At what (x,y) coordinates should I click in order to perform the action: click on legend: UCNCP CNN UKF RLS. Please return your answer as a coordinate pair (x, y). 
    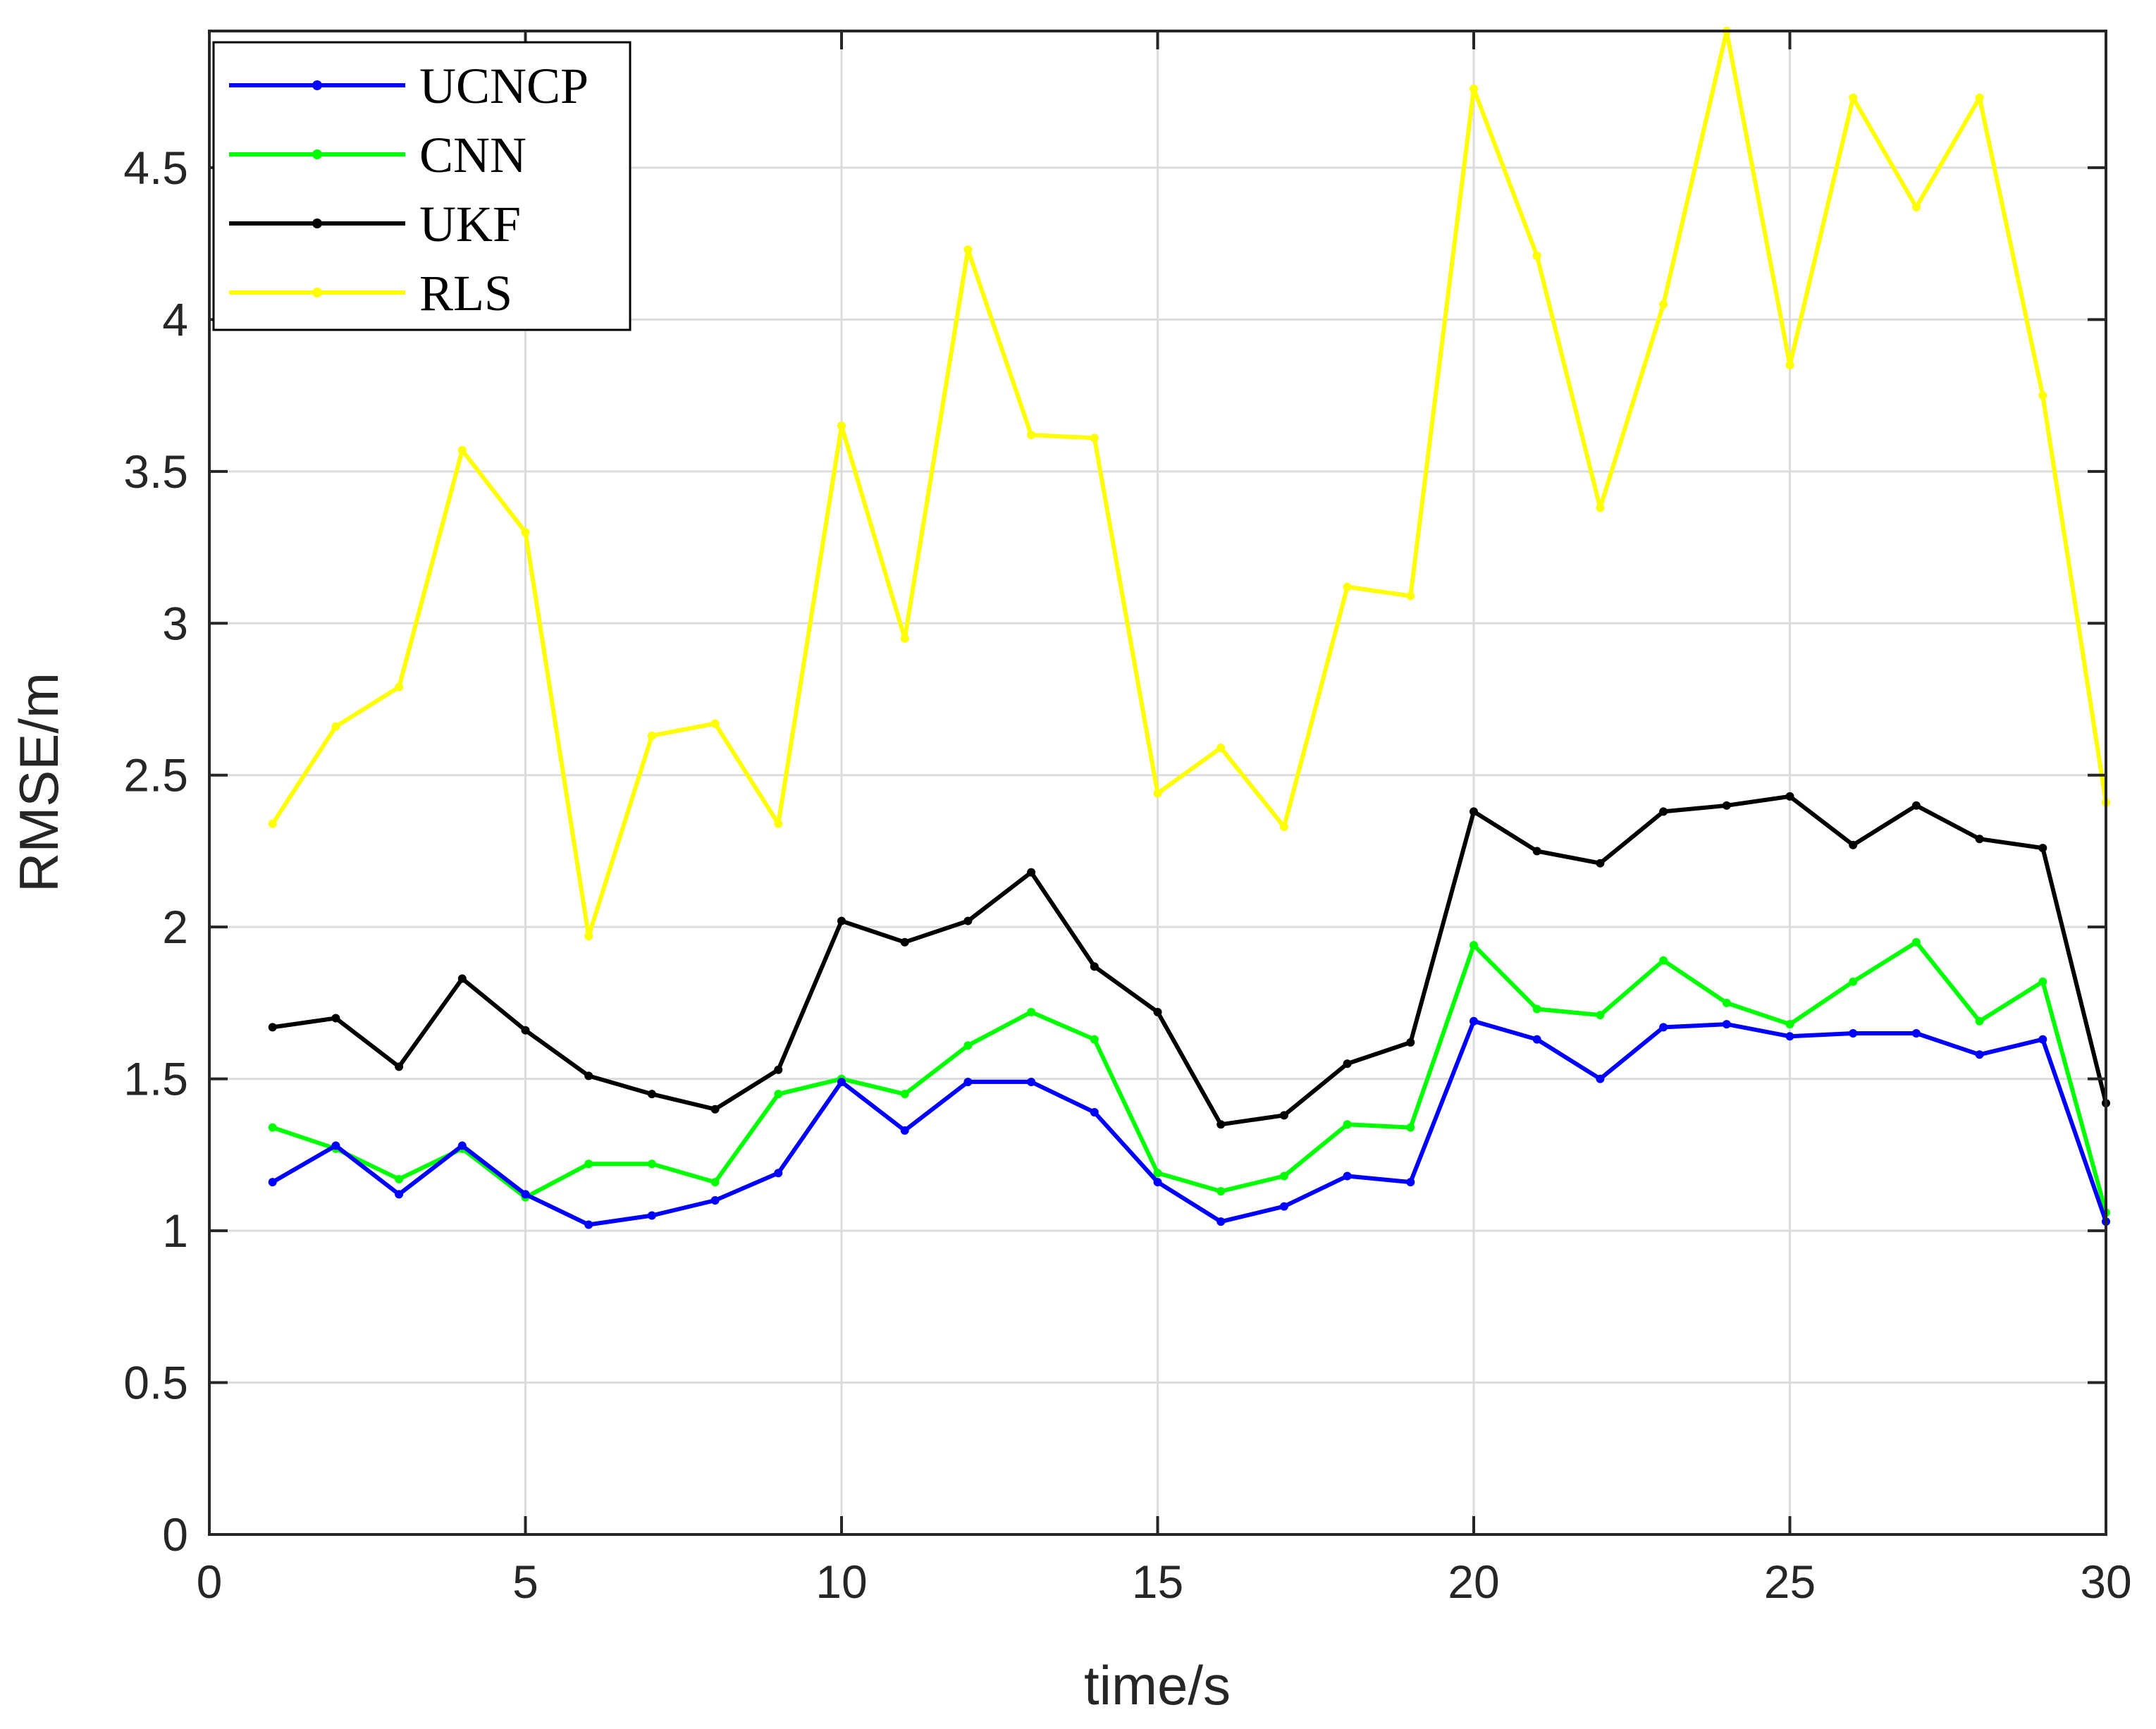
    Looking at the image, I should click on (422, 186).